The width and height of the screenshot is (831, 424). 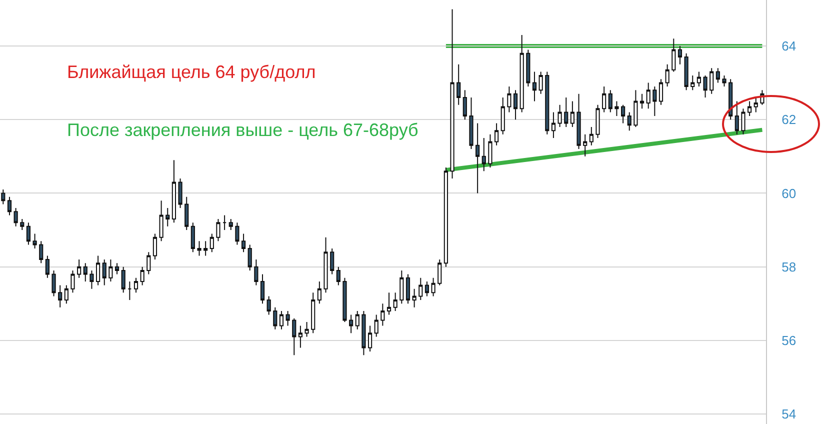 I want to click on y-tick-label: 56, so click(x=789, y=340).